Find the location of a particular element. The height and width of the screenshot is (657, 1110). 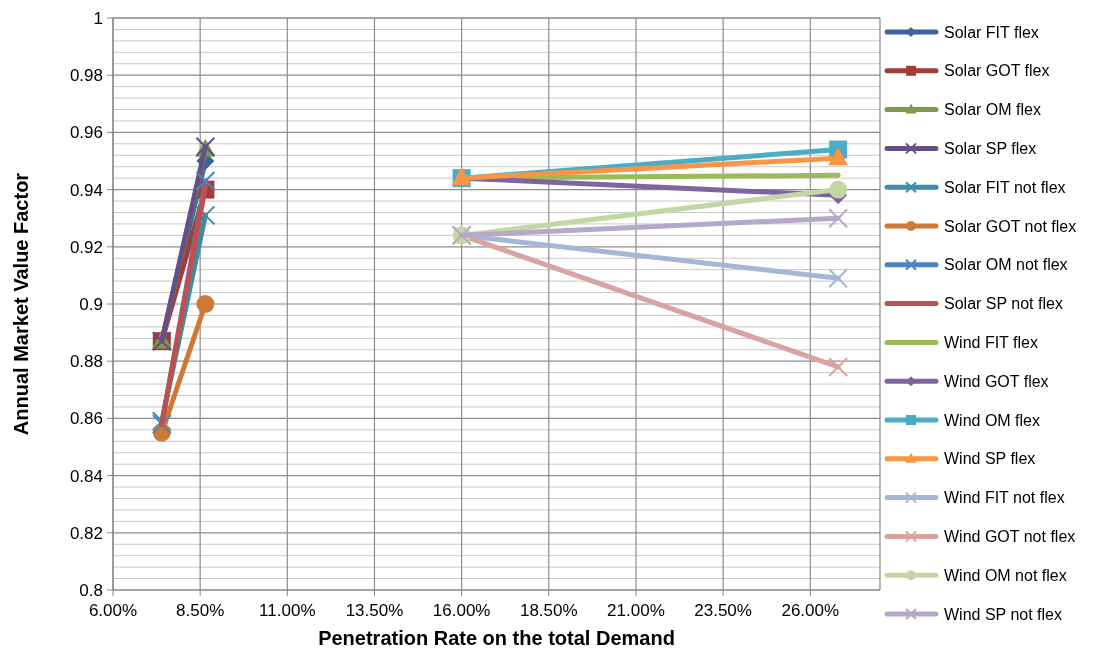

legend-label: Solar OM flex is located at coordinates (992, 110).